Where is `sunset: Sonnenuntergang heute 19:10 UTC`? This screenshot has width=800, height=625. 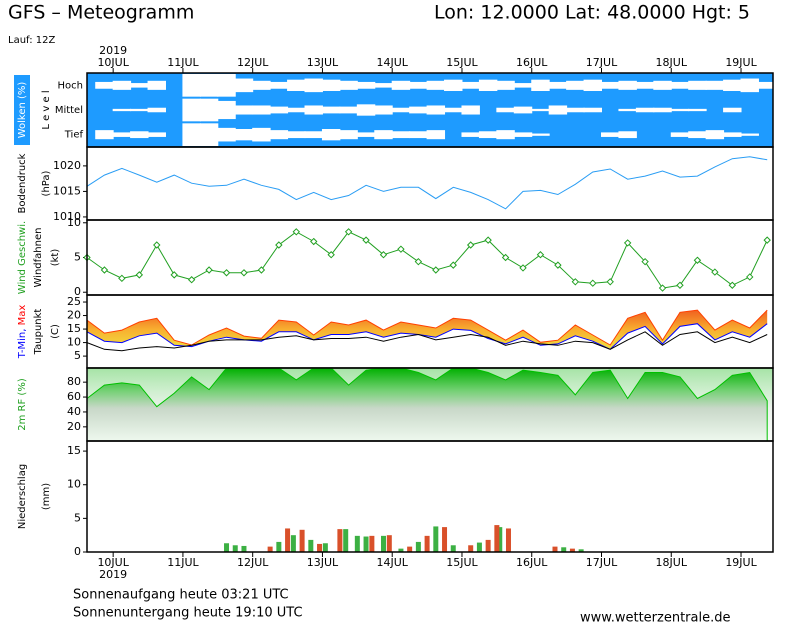
sunset: Sonnenuntergang heute 19:10 UTC is located at coordinates (188, 613).